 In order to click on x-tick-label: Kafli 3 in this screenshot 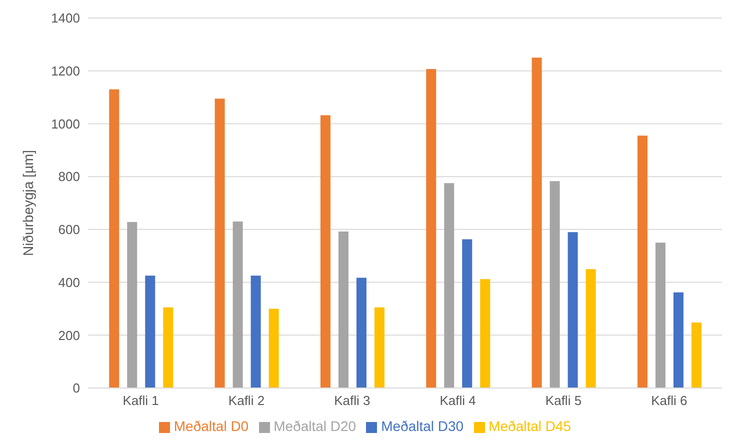, I will do `click(352, 400)`.